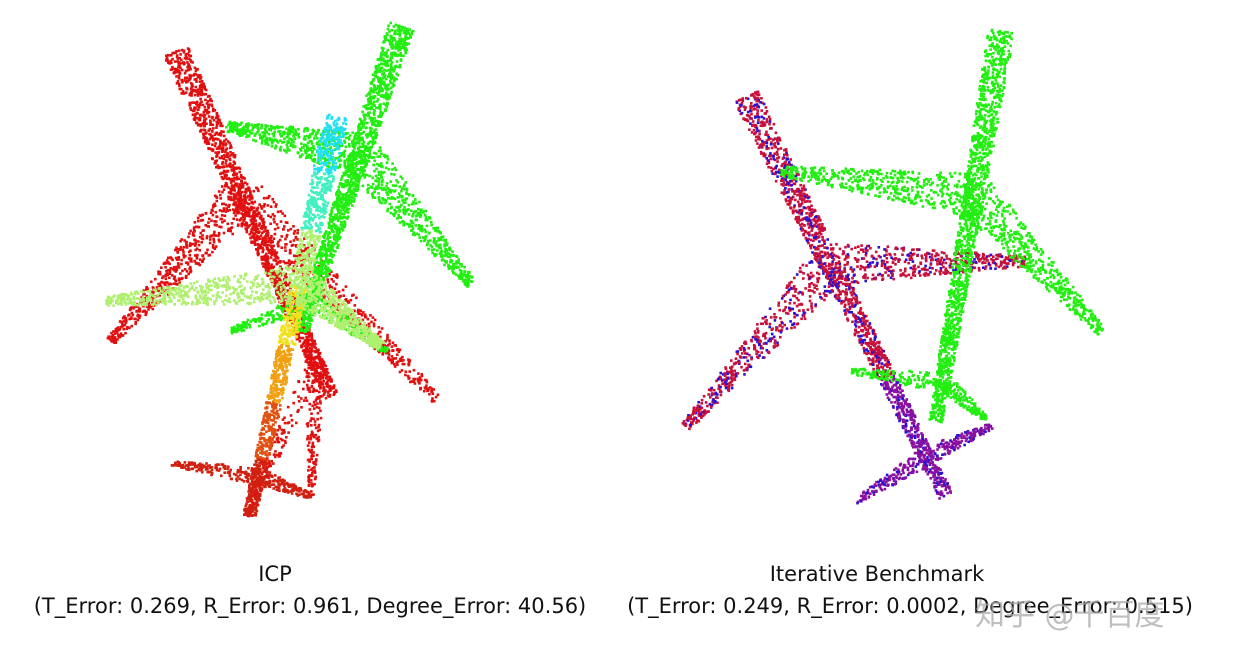  What do you see at coordinates (275, 574) in the screenshot?
I see `panel-title: ICP` at bounding box center [275, 574].